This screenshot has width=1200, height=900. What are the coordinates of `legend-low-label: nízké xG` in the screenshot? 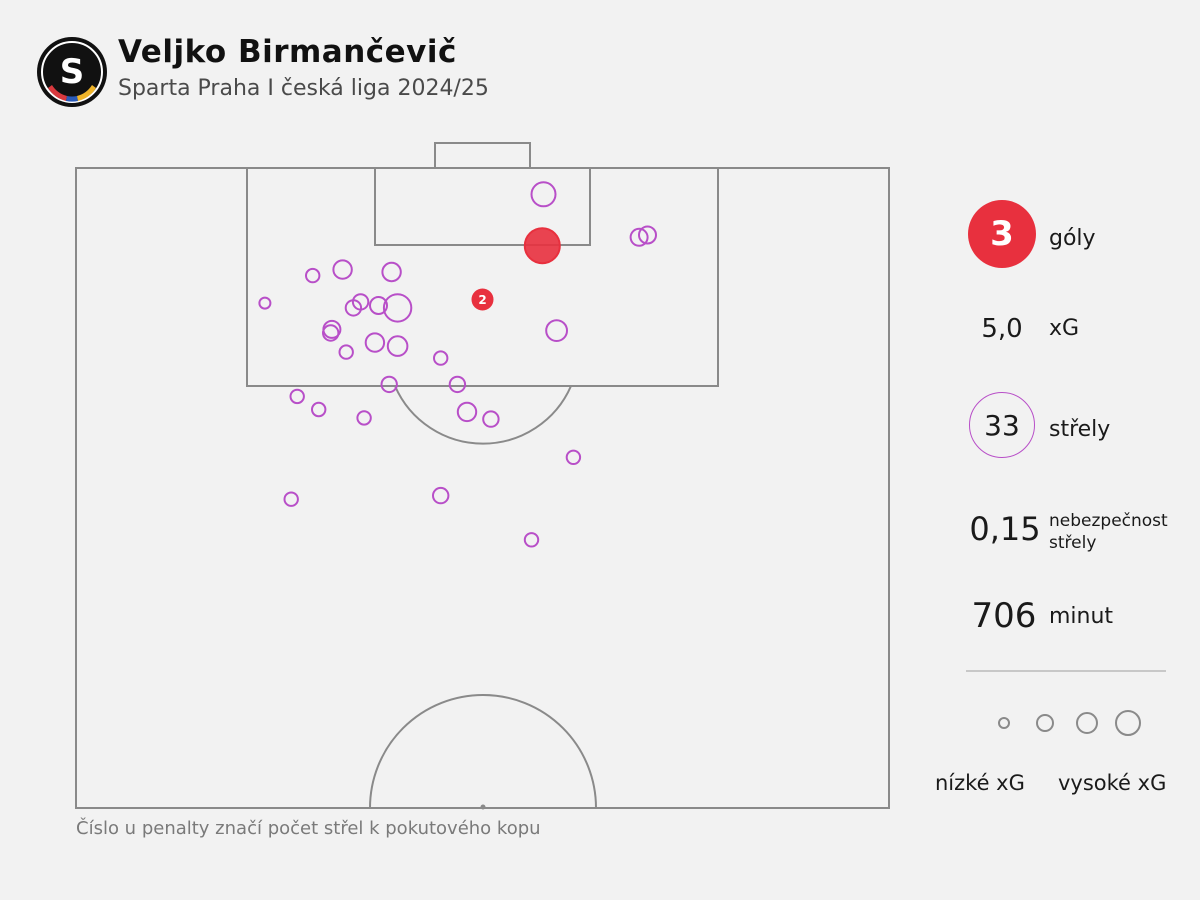 It's located at (980, 783).